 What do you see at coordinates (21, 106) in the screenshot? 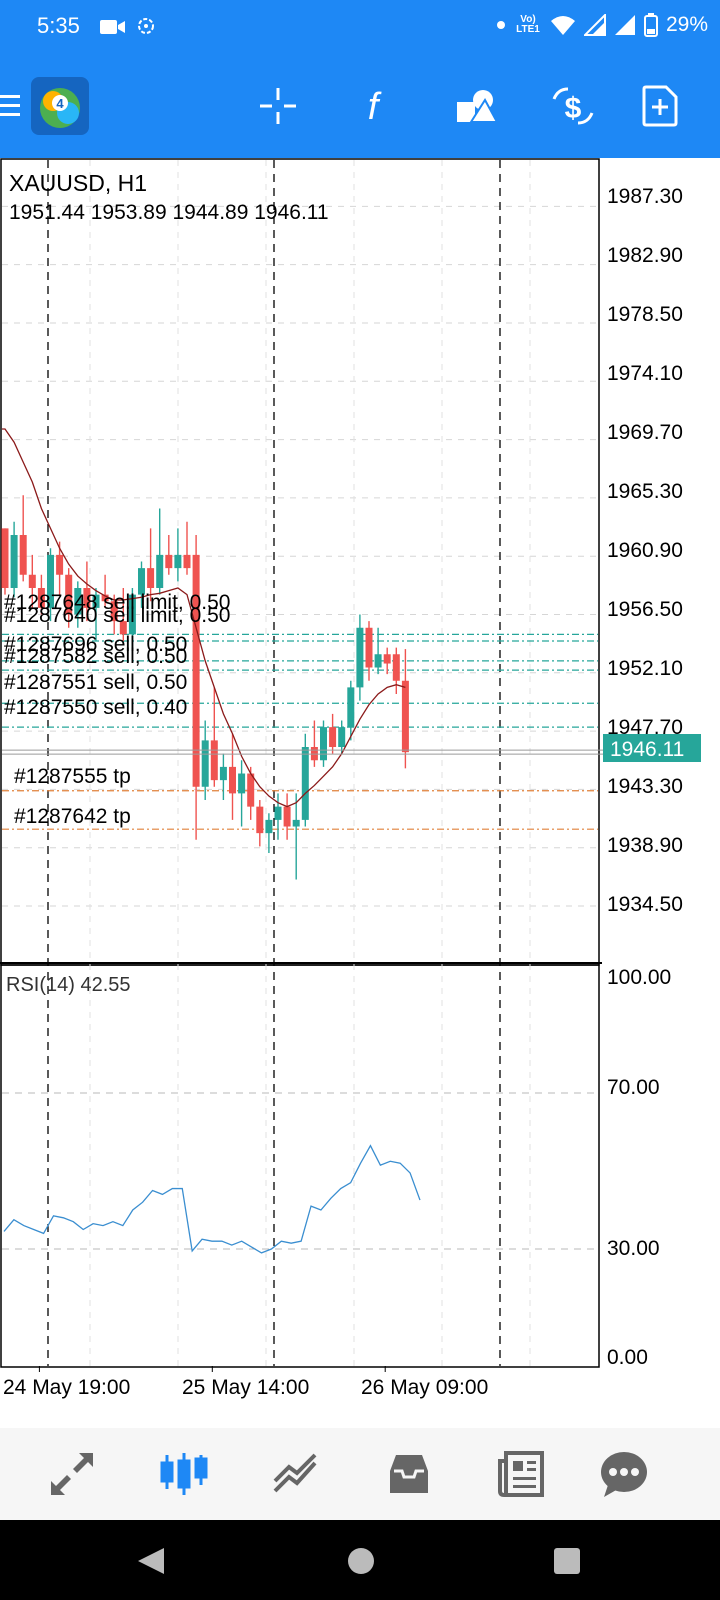
I see `menu-icon` at bounding box center [21, 106].